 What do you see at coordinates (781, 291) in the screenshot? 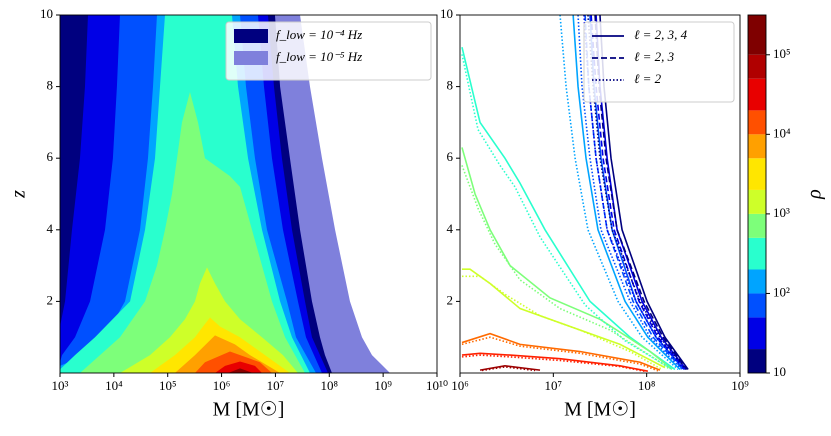
I see `colorbar-tick-label: 10²` at bounding box center [781, 291].